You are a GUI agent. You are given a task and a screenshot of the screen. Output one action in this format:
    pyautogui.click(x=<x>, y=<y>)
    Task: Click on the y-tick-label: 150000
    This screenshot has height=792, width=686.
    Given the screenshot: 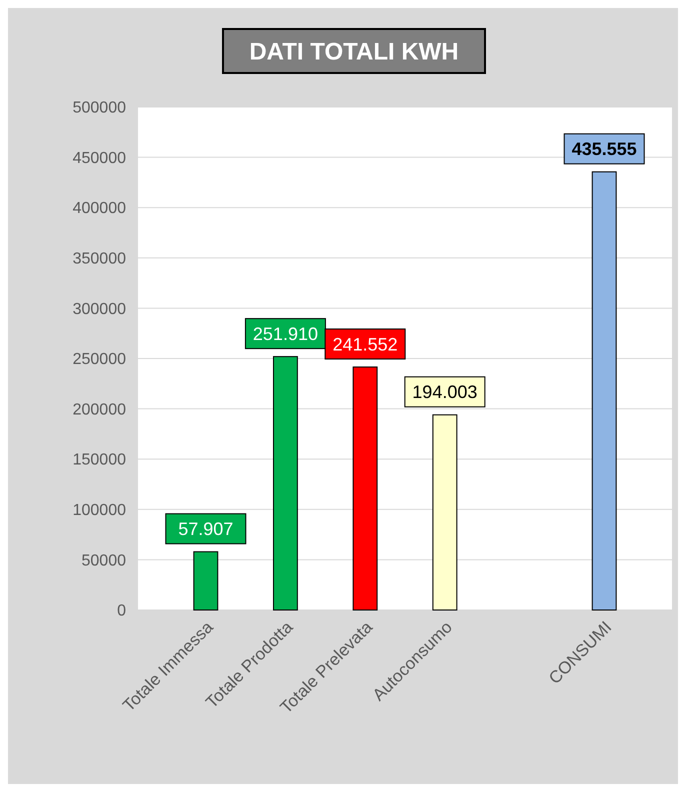 What is the action you would take?
    pyautogui.click(x=99, y=460)
    